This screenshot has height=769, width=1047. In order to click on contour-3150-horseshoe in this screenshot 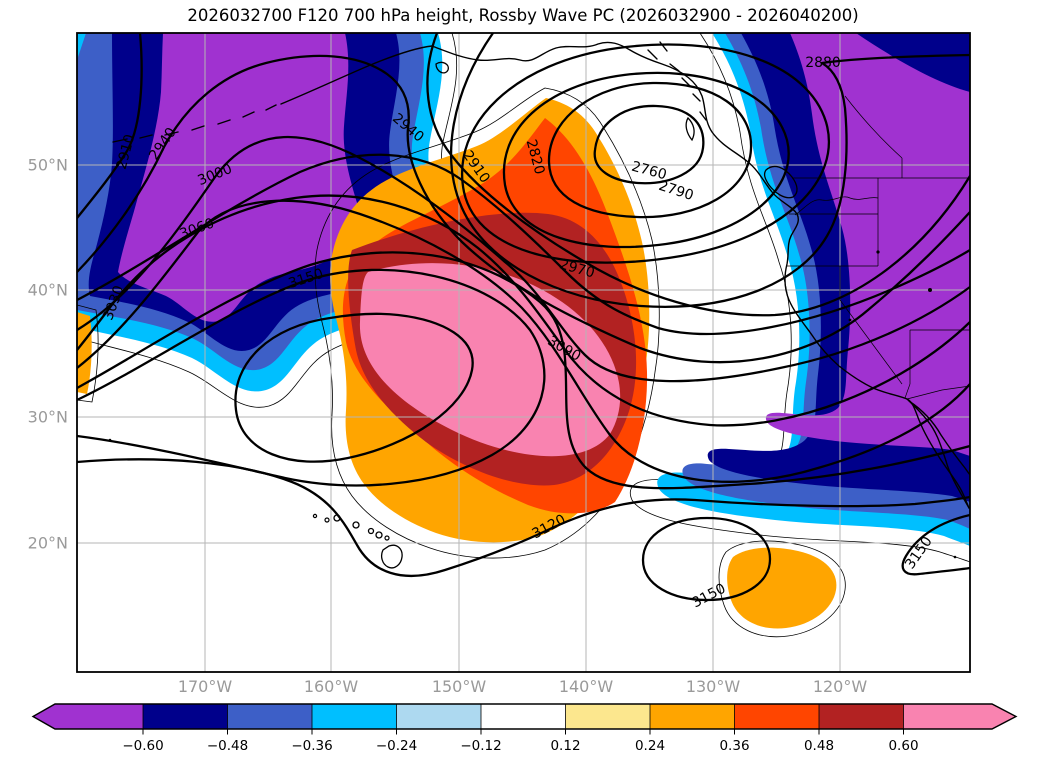, I will do `click(311, 377)`.